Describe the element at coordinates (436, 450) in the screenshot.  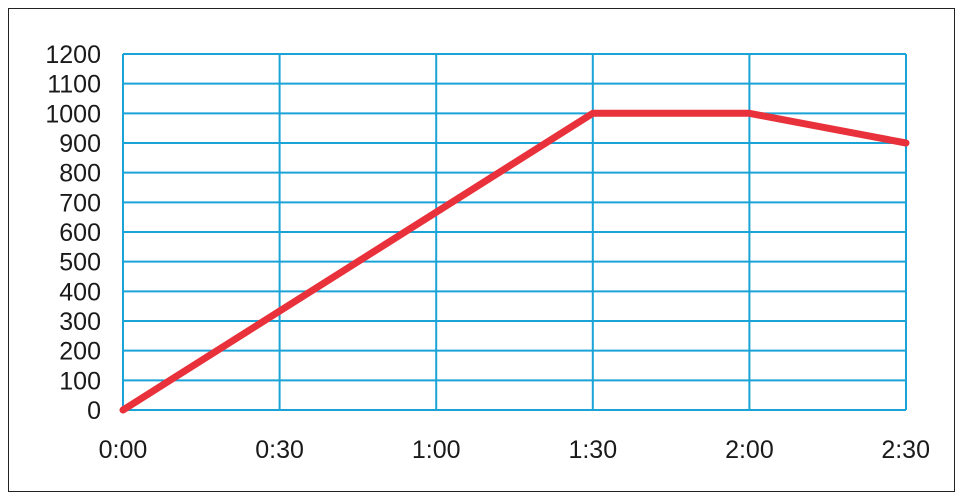
I see `x-tick-label: 1:00` at that location.